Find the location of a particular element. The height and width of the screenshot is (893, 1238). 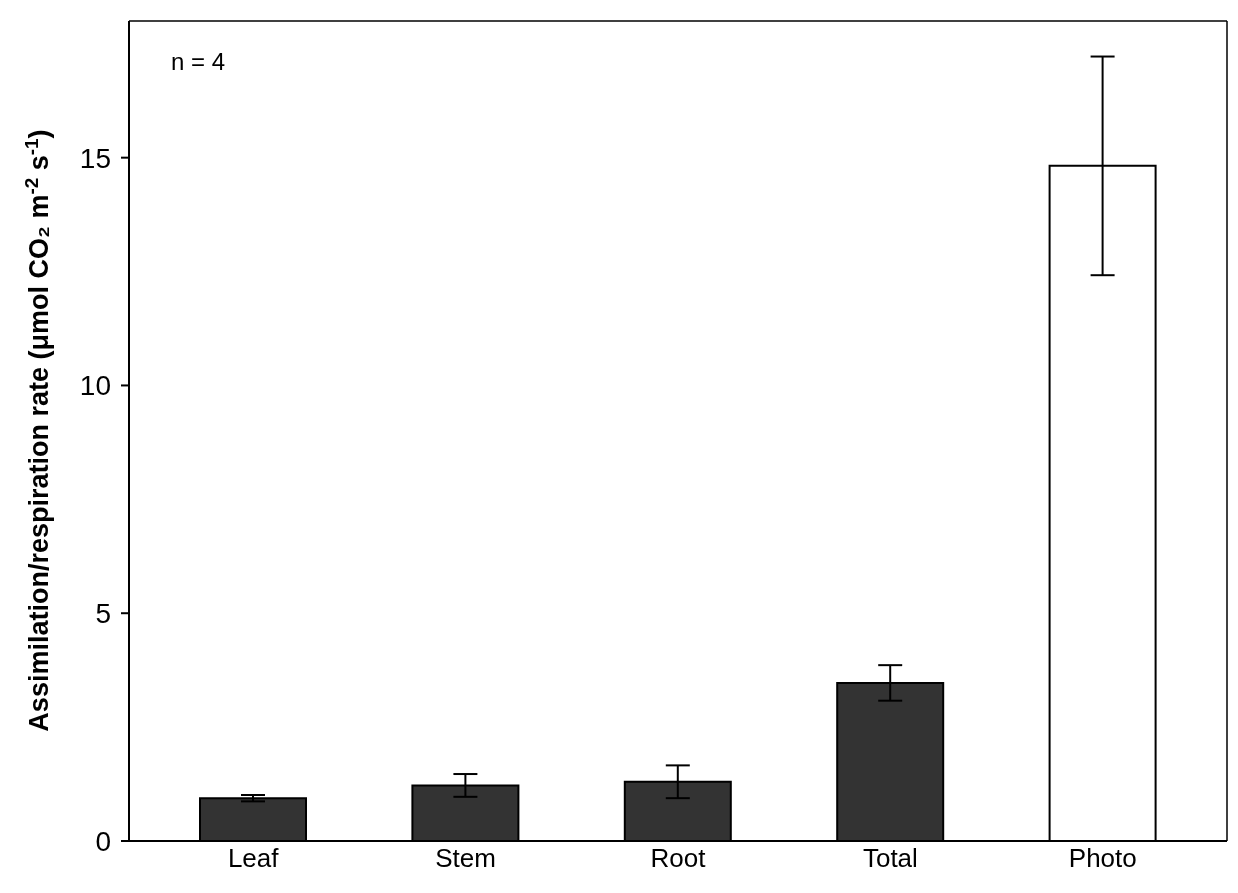

x-tick-label: Total is located at coordinates (890, 858).